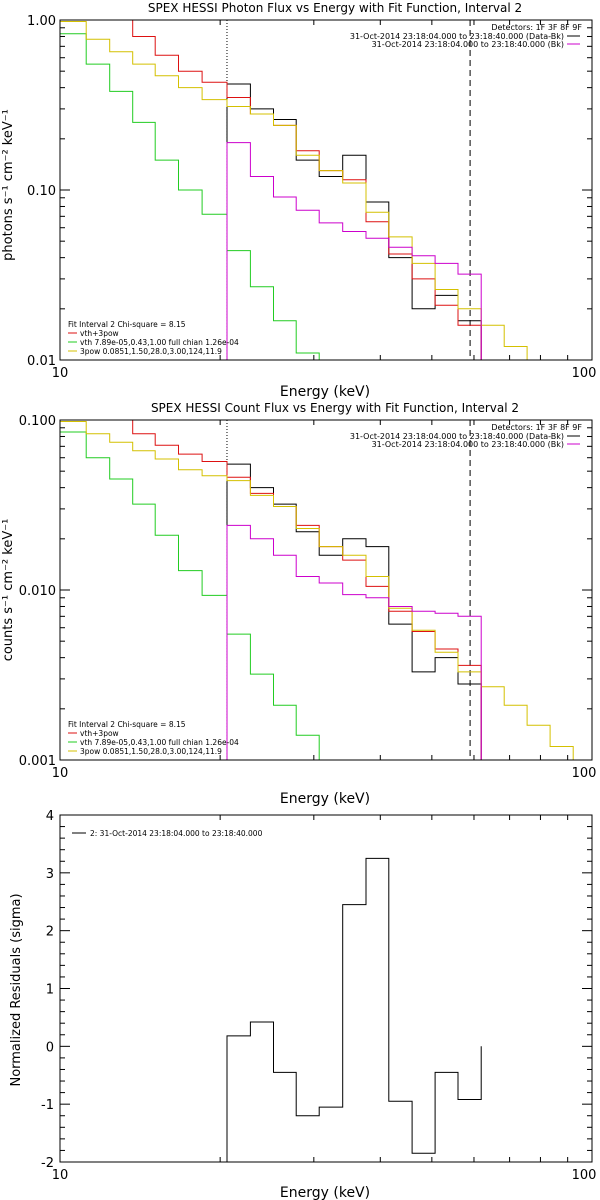  What do you see at coordinates (37, 761) in the screenshot?
I see `count-y-tick-label: 0.001` at bounding box center [37, 761].